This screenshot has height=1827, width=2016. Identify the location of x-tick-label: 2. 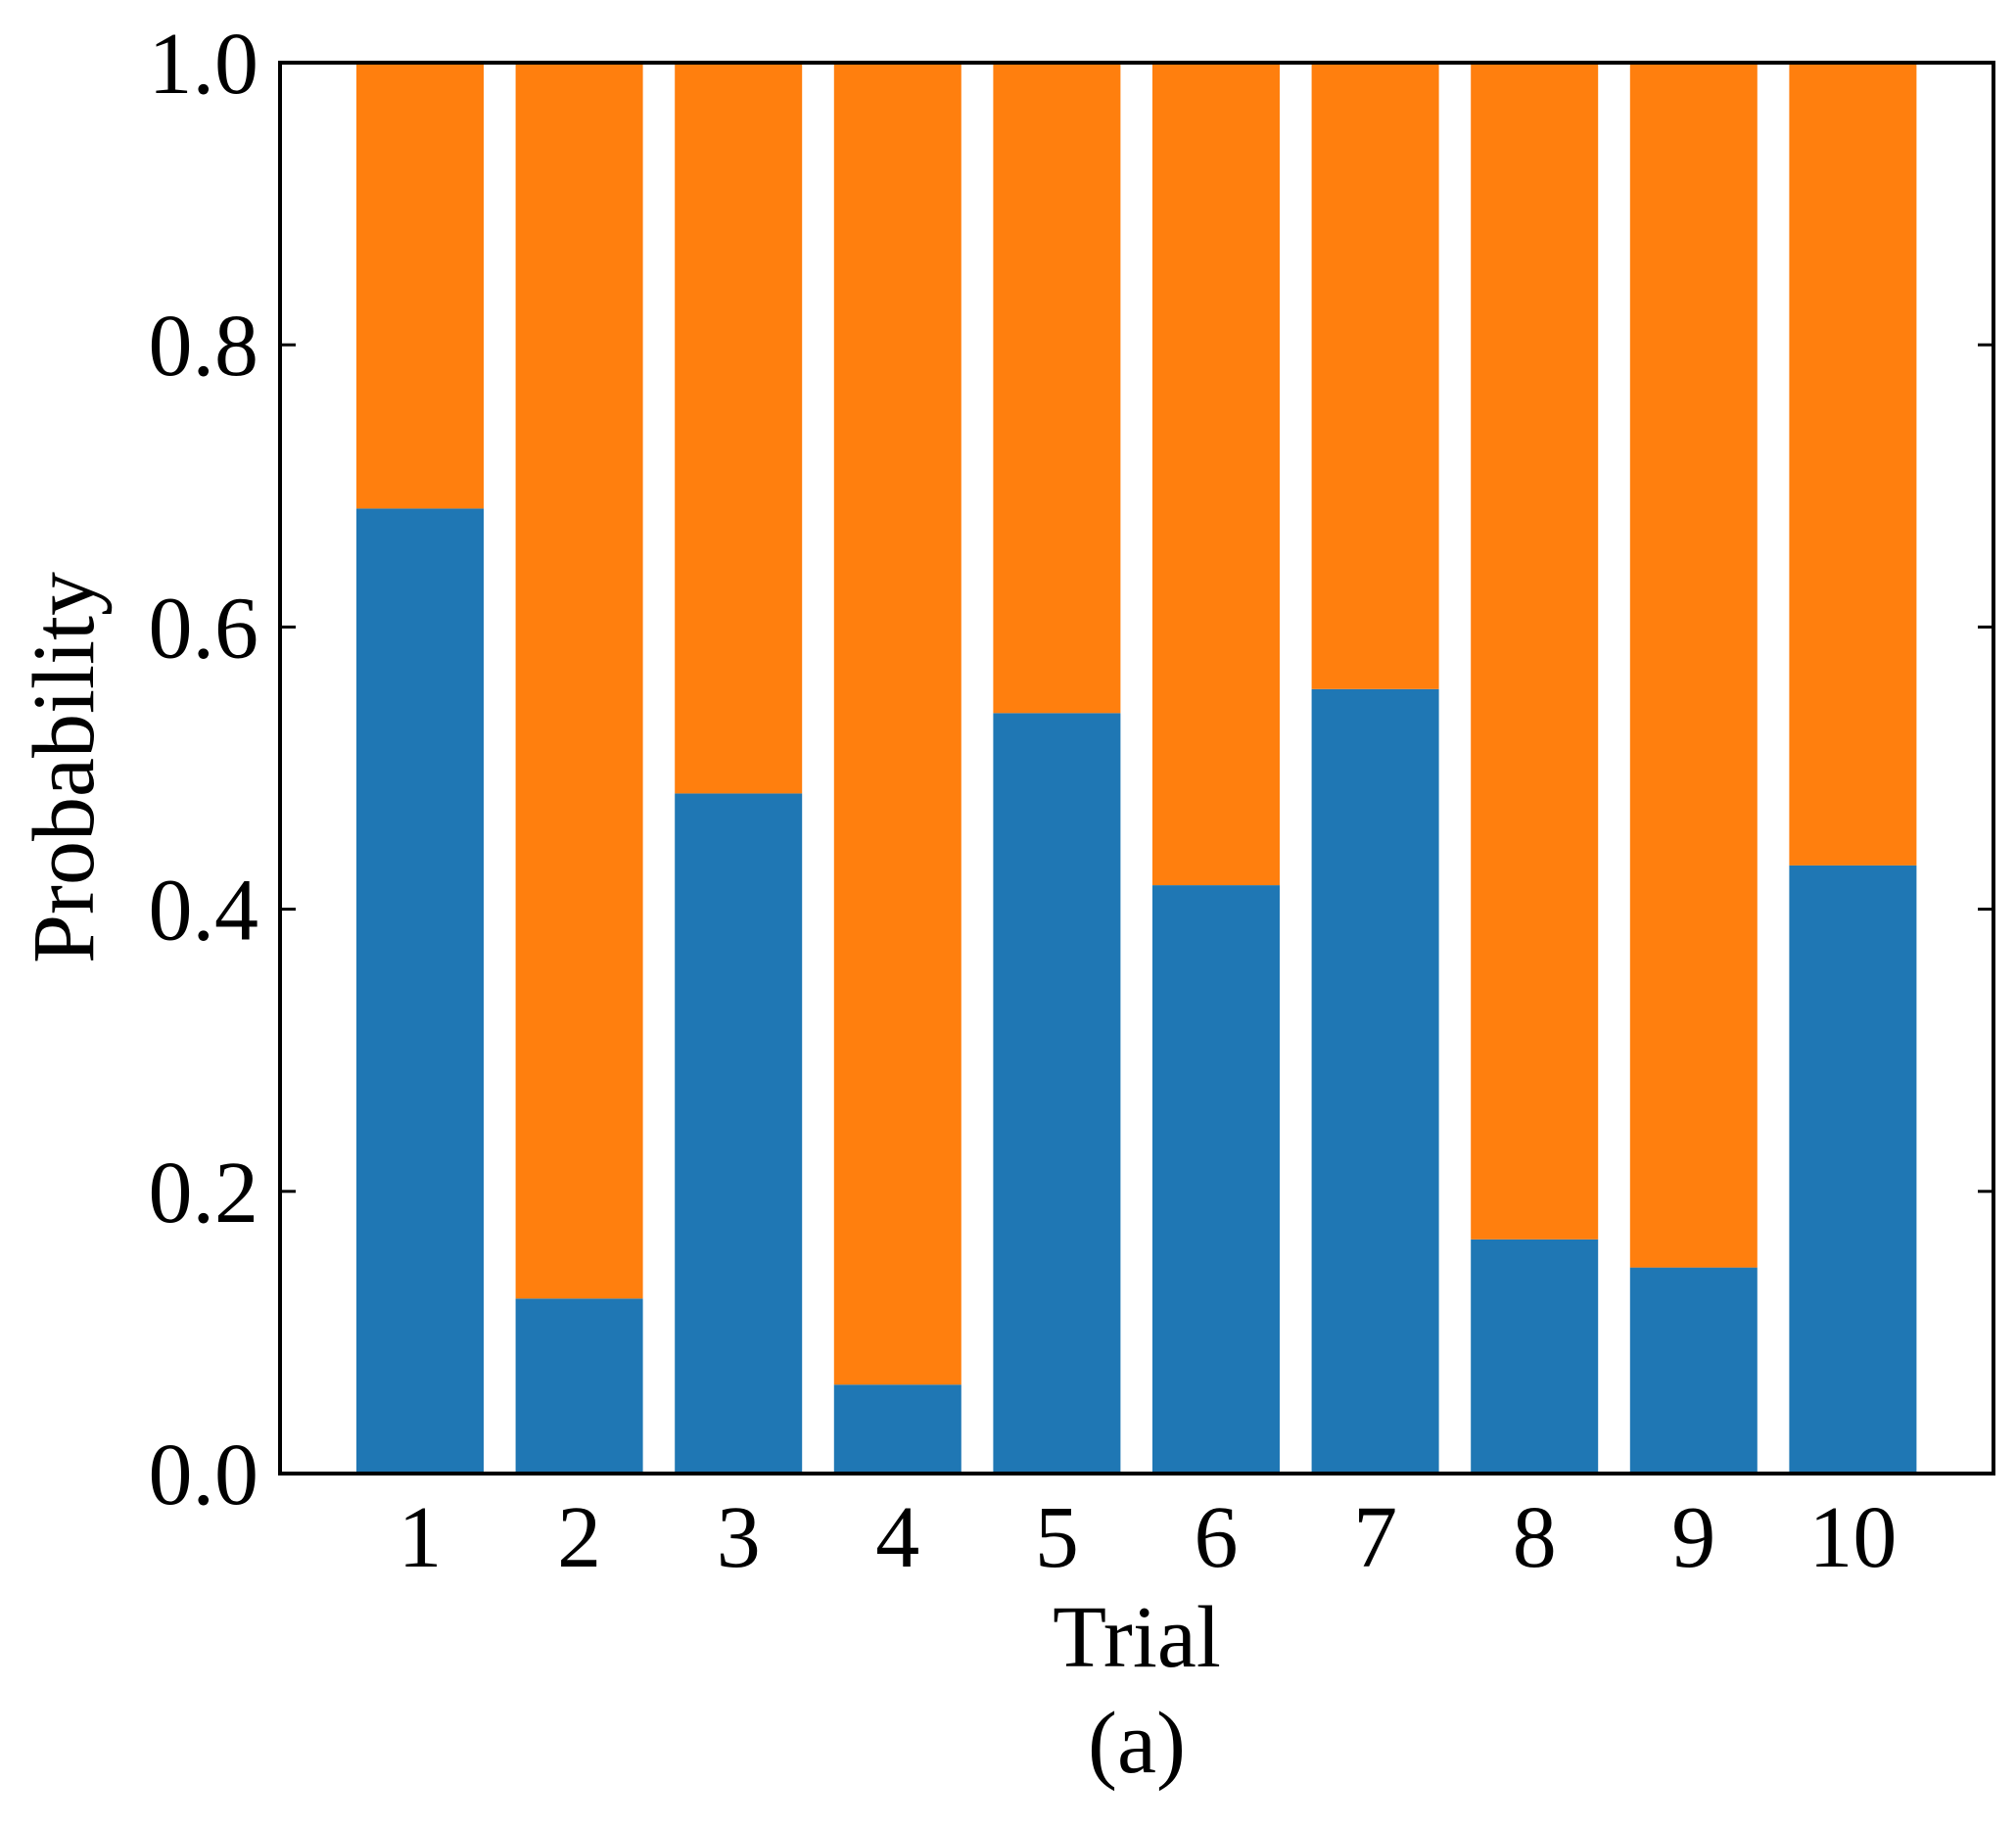
(579, 1538).